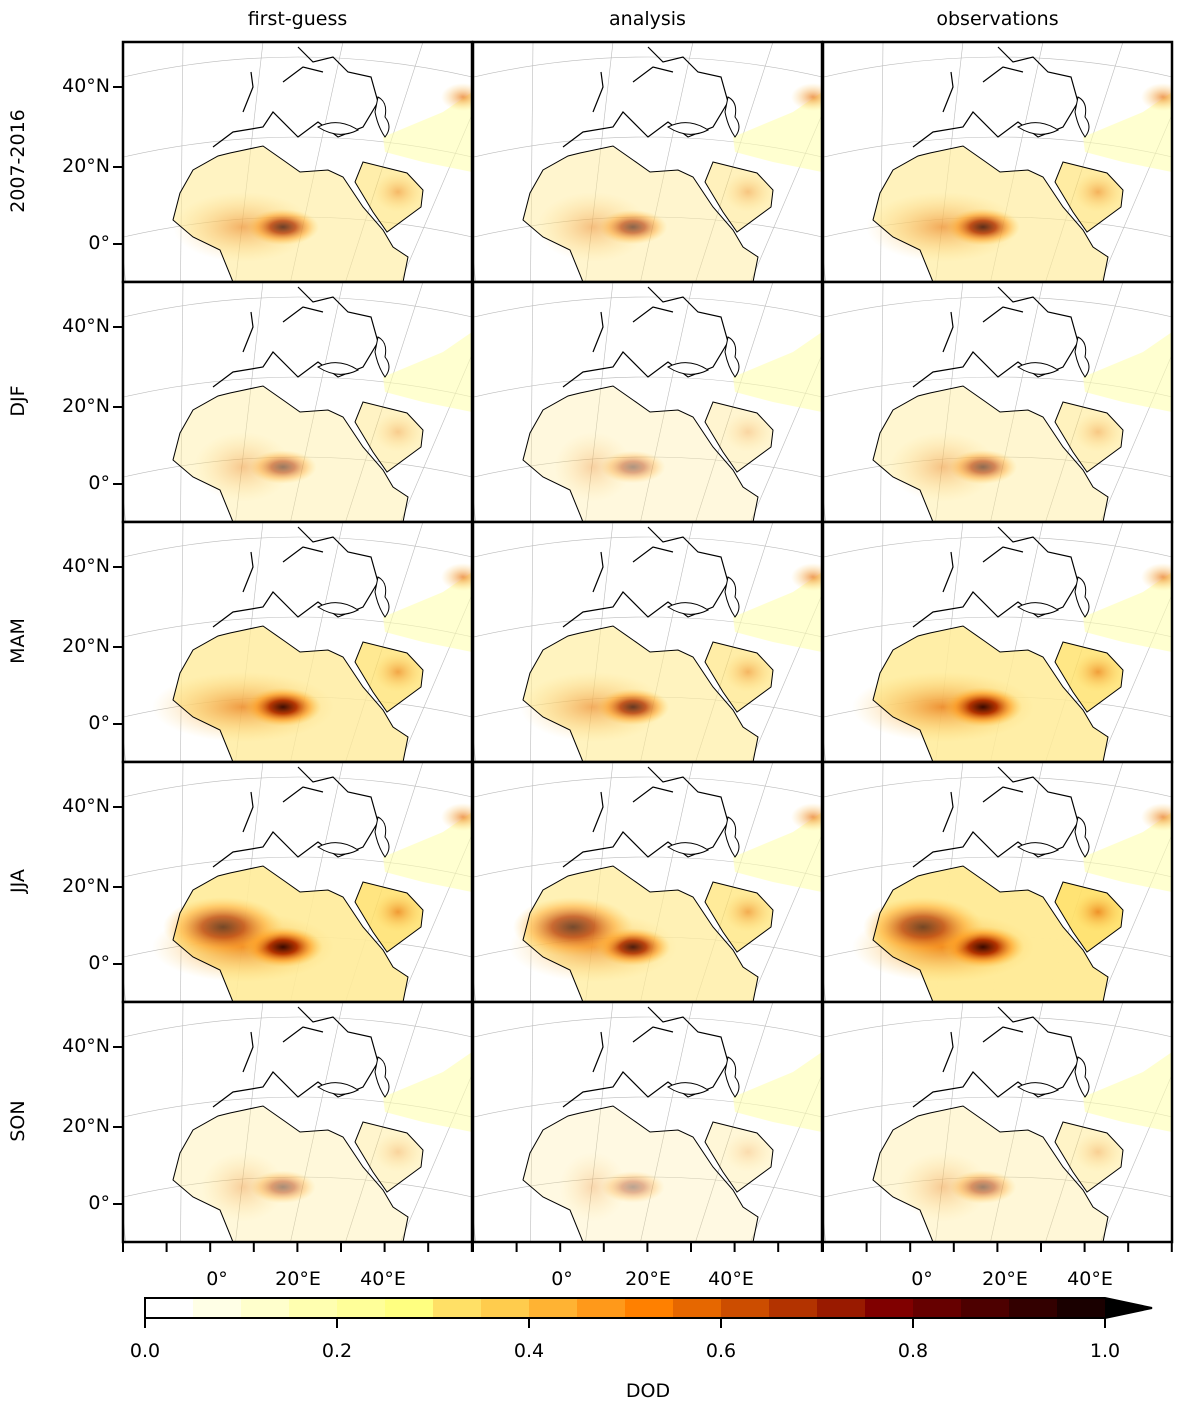  I want to click on colorbar-tick-label: 0.0, so click(145, 1351).